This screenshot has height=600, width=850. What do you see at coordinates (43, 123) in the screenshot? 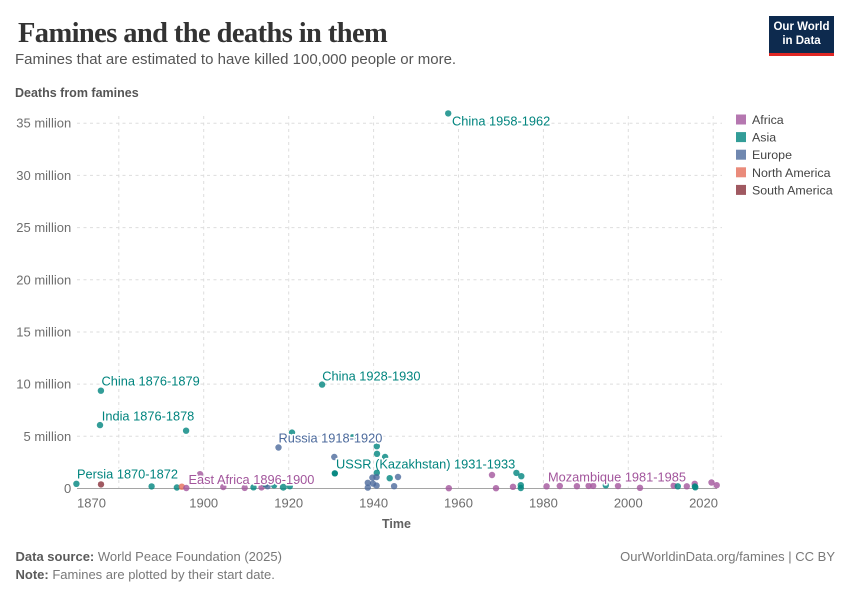
I see `svg-text: 35 million` at bounding box center [43, 123].